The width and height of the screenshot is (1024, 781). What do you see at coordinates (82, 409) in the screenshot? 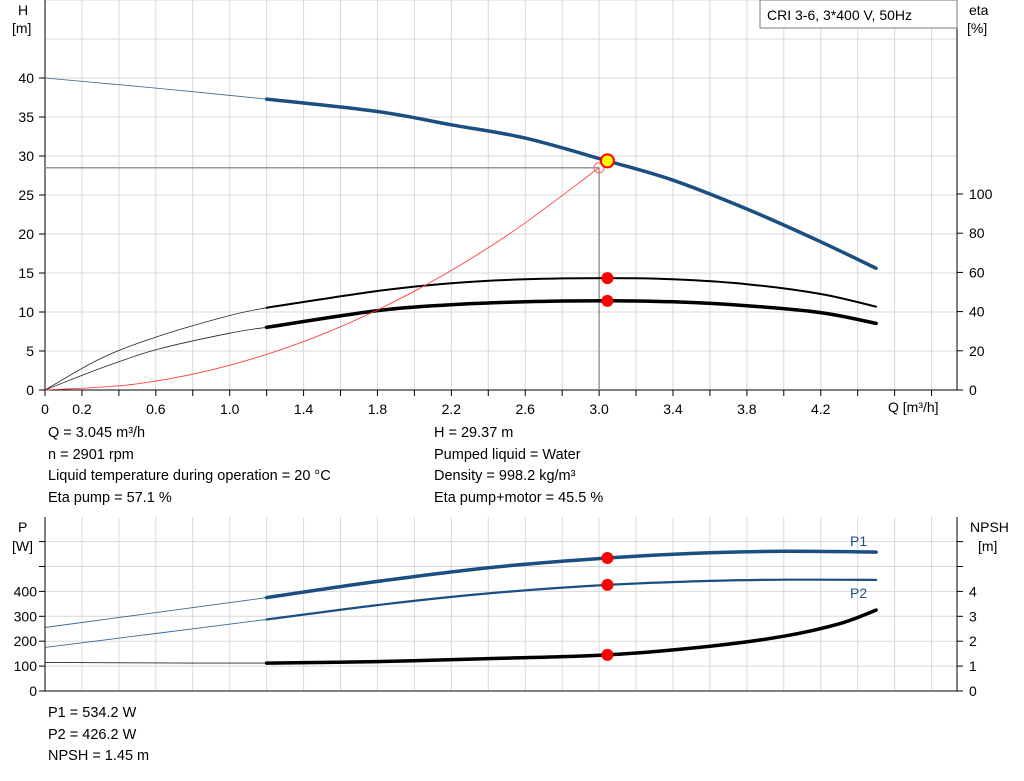
I see `x-tick-label: 0.2` at bounding box center [82, 409].